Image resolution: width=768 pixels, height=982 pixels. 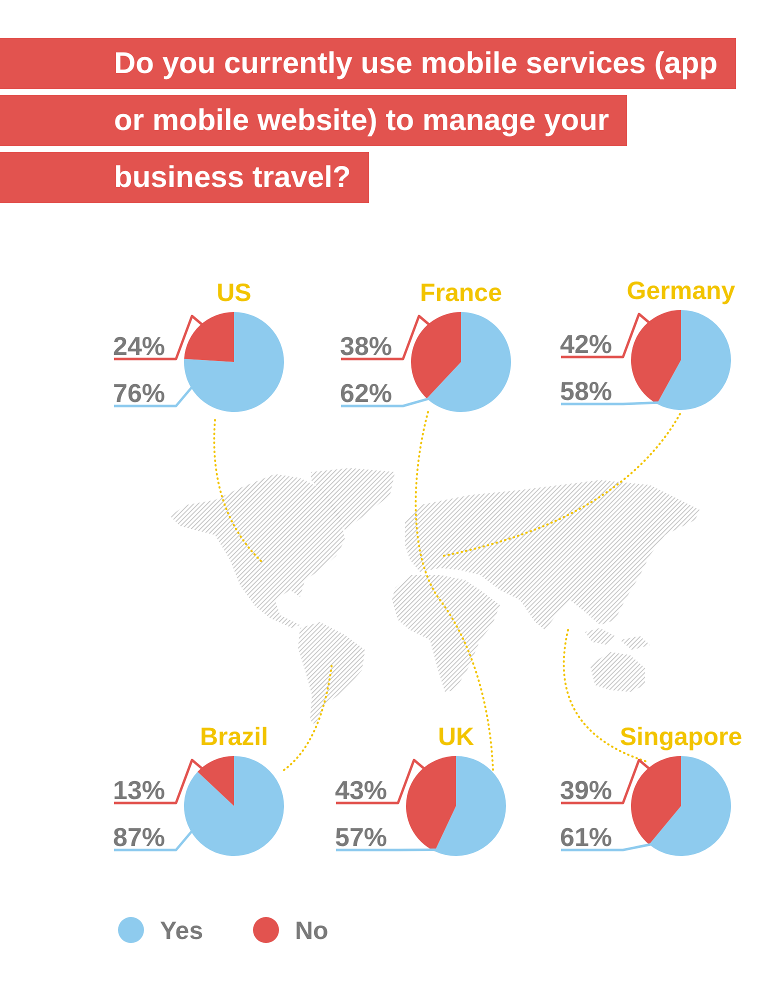 What do you see at coordinates (361, 837) in the screenshot?
I see `data-label: 57%` at bounding box center [361, 837].